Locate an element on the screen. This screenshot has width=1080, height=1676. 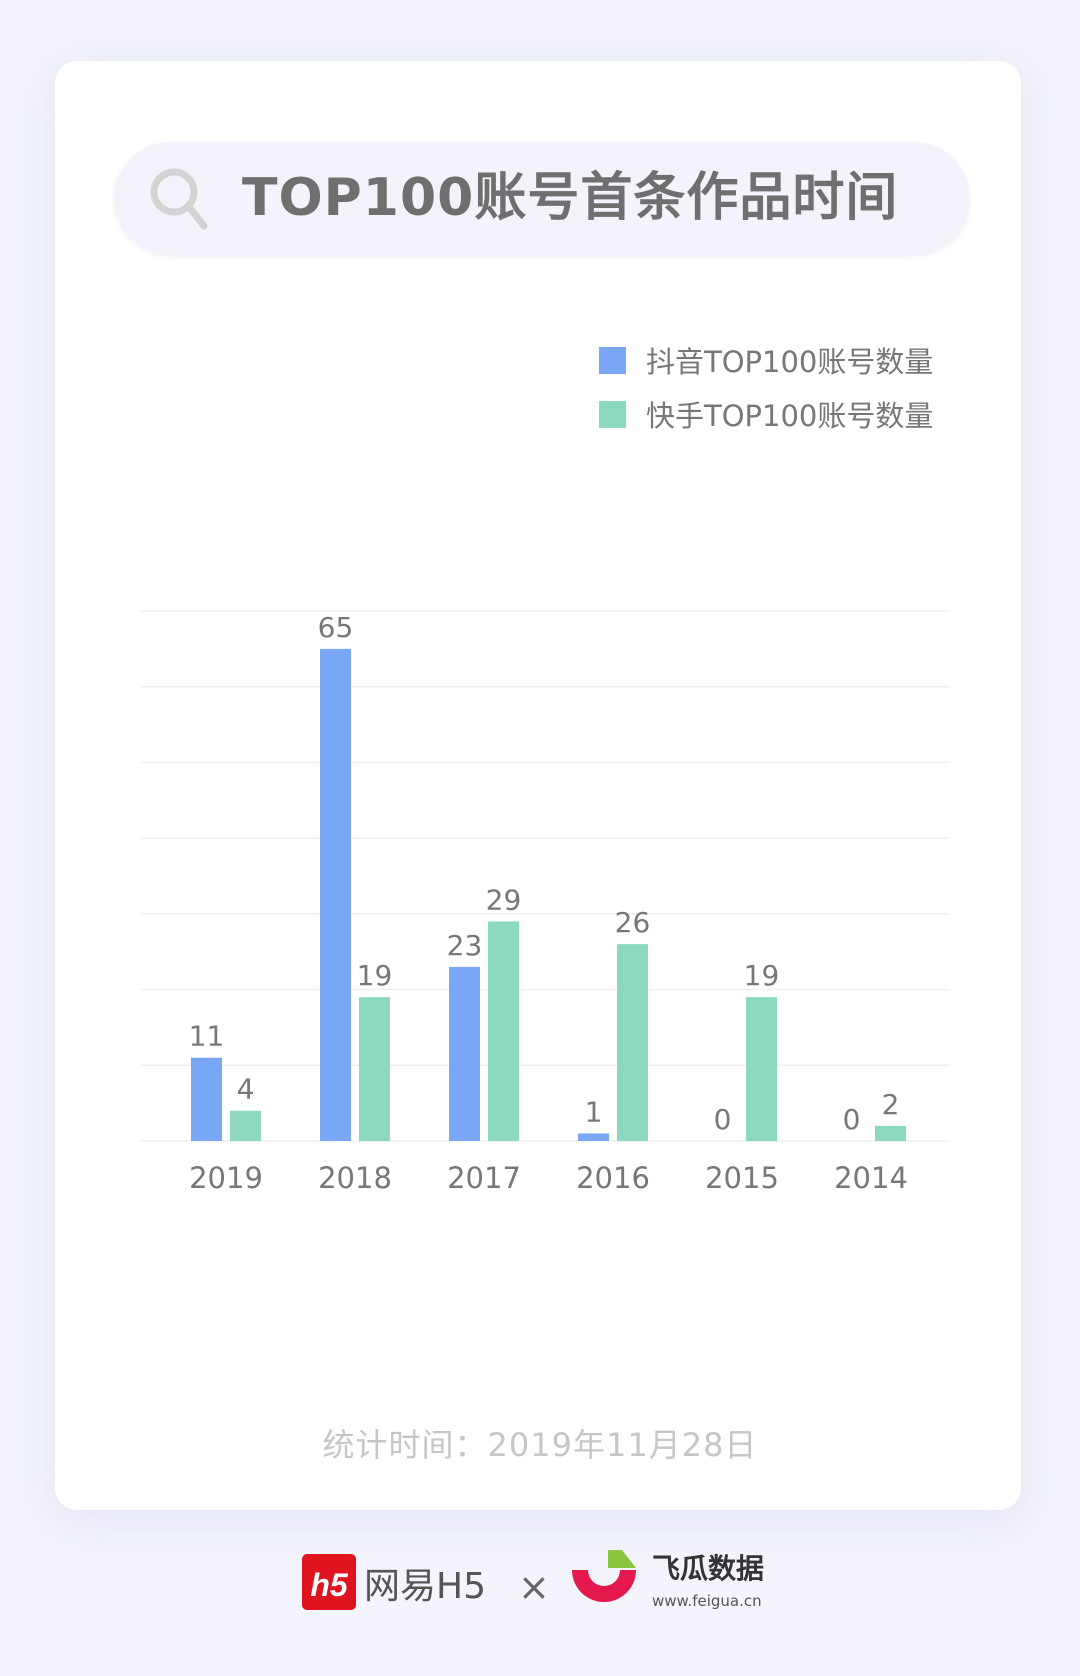
data-label: 26 is located at coordinates (633, 922).